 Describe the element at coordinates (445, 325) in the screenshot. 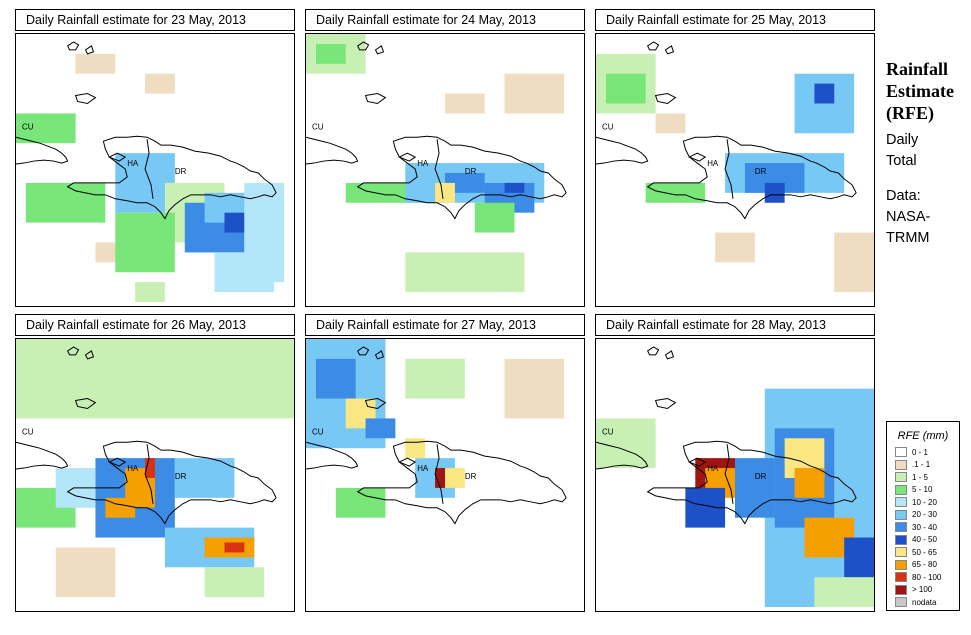

I see `panel-title: Daily Rainfall estimate for 27 May, 2013` at that location.